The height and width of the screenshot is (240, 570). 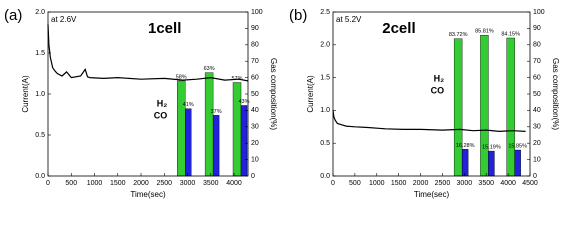 What do you see at coordinates (517, 146) in the screenshot?
I see `value-label: 15.85%` at bounding box center [517, 146].